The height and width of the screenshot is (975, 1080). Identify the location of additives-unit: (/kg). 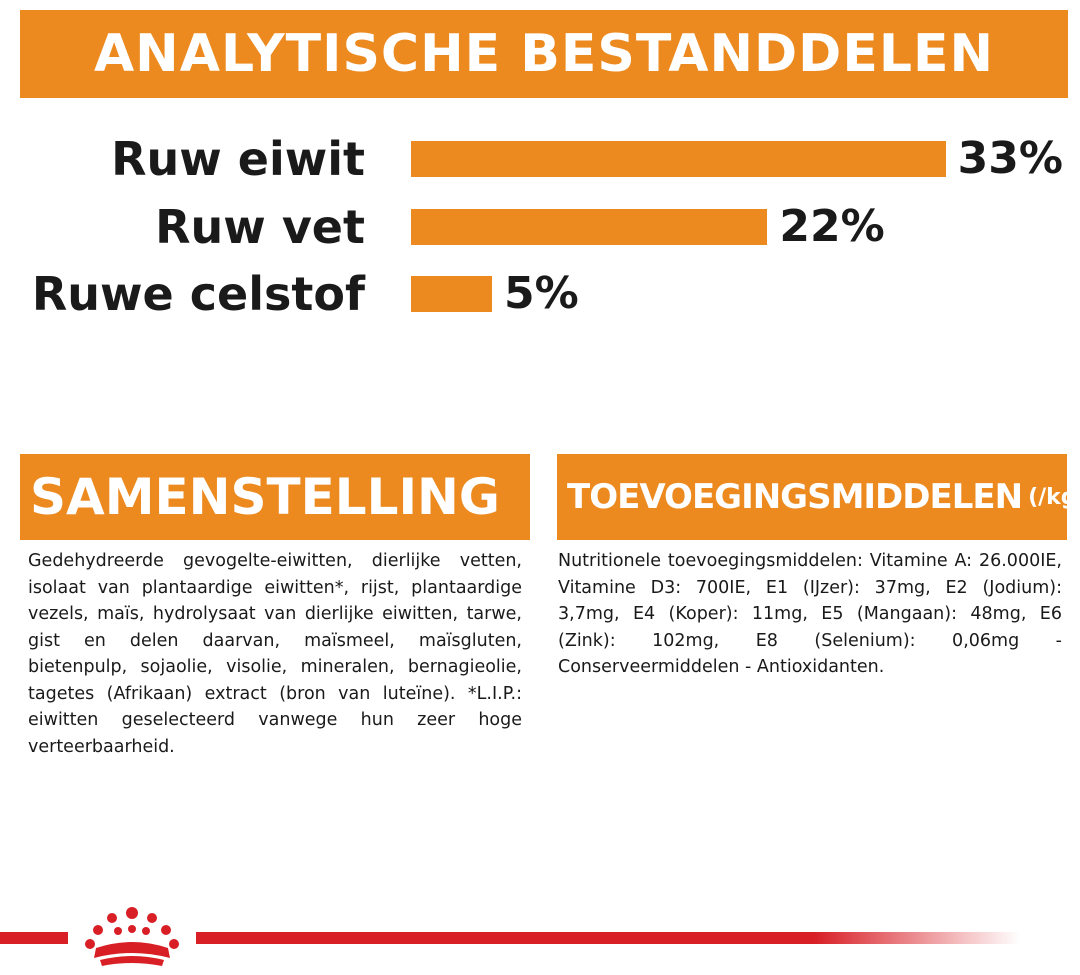
(1047, 497).